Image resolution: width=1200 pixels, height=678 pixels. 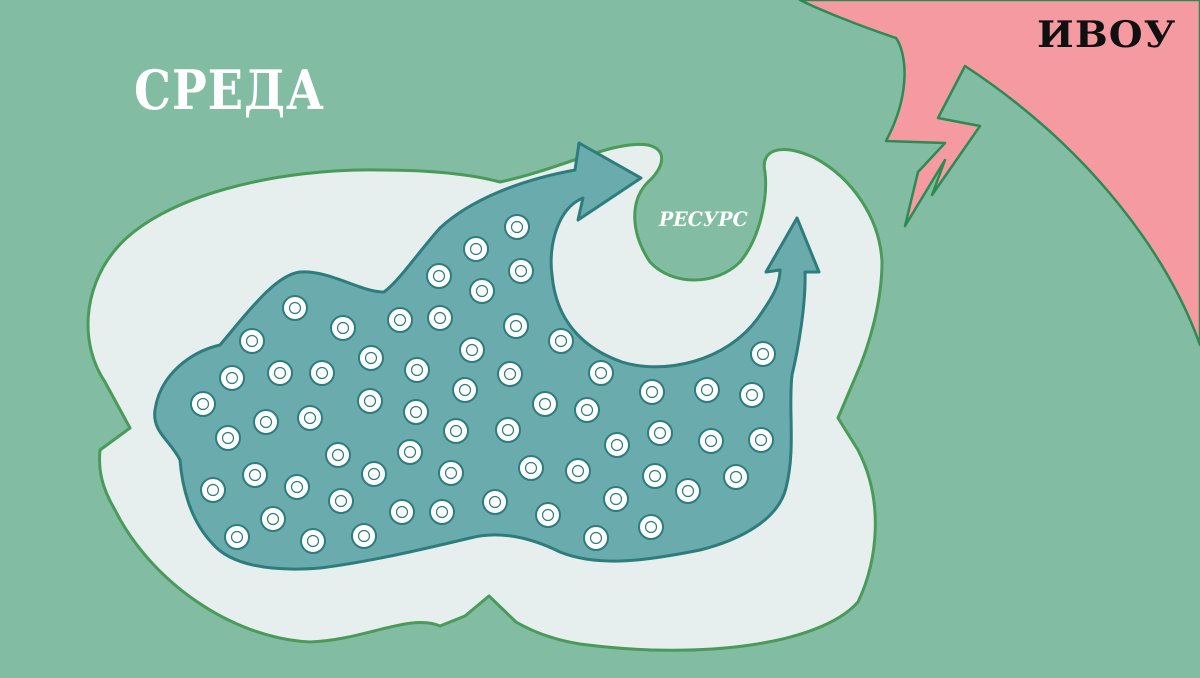 What do you see at coordinates (703, 219) in the screenshot?
I see `resource-label: РЕСУРС` at bounding box center [703, 219].